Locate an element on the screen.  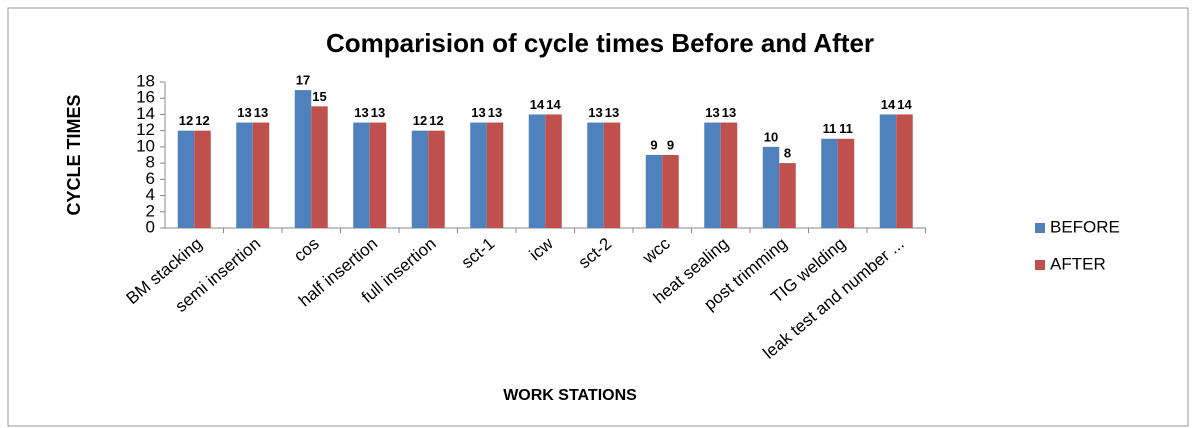
data-label: 8 is located at coordinates (787, 153).